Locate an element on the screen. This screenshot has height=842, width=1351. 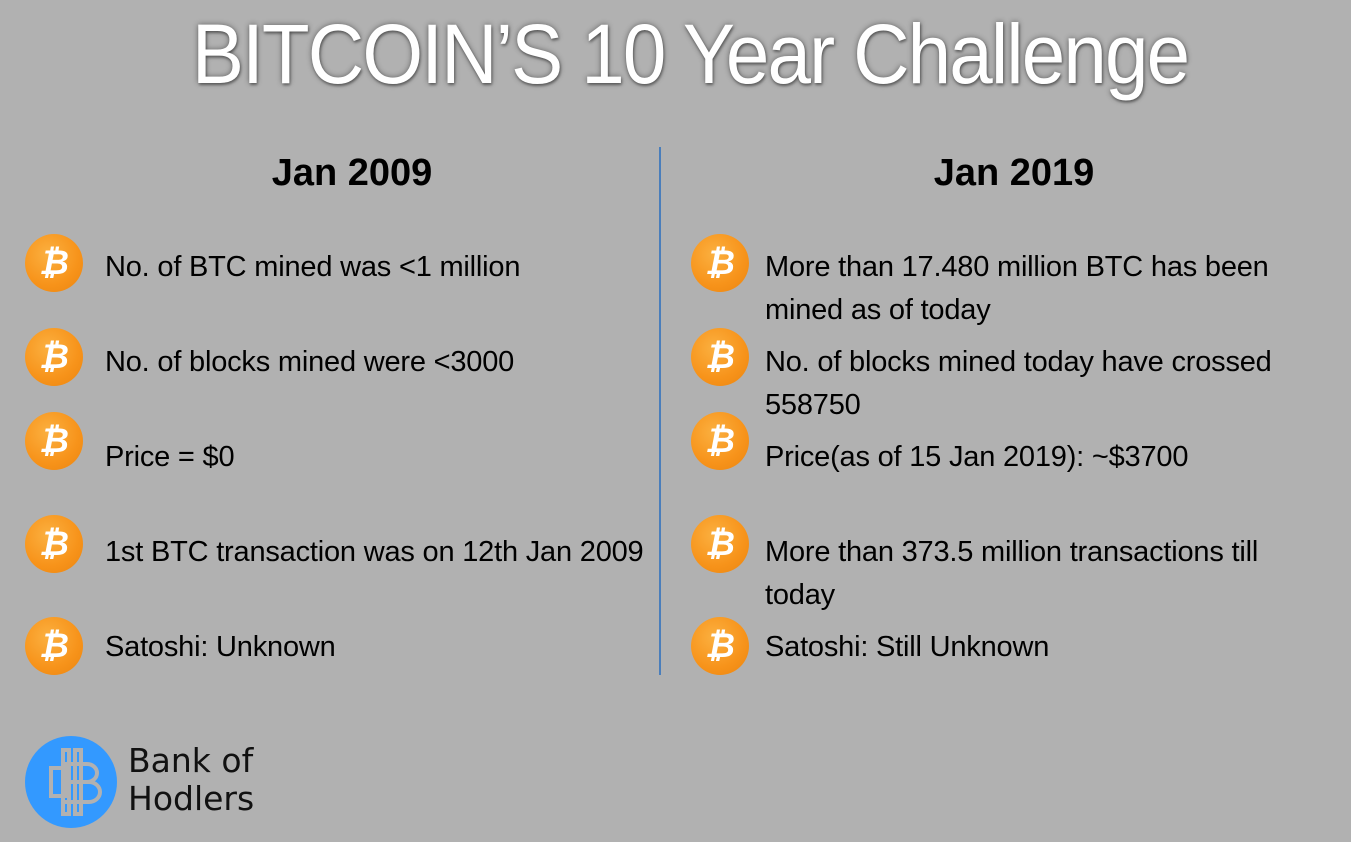
bank-of-hodlers-logo-icon is located at coordinates (71, 782).